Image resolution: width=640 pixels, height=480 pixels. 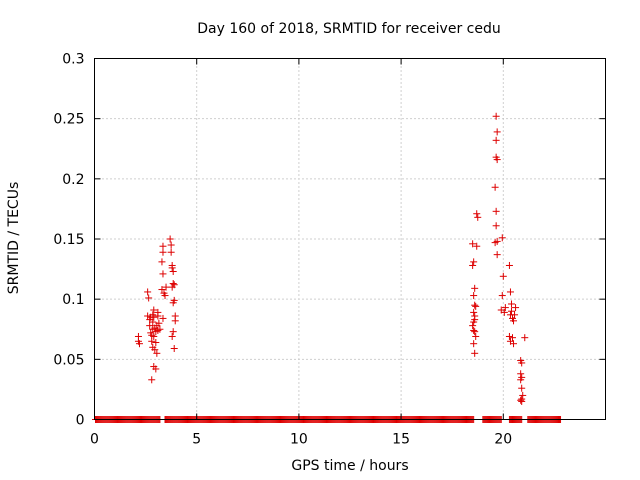 What do you see at coordinates (73, 180) in the screenshot?
I see `y-tick-label: 0.2` at bounding box center [73, 180].